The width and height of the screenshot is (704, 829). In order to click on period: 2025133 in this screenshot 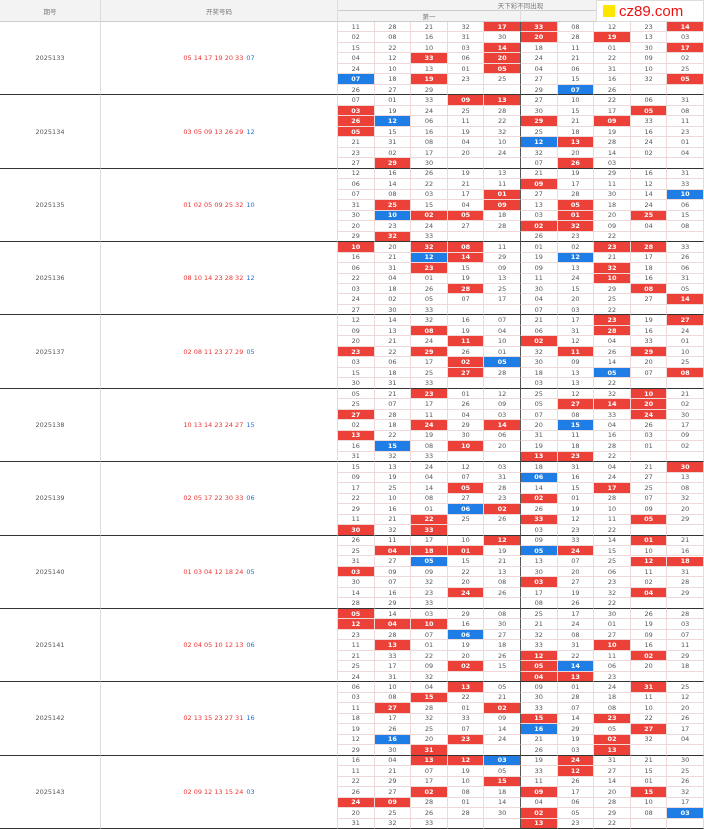, I will do `click(50, 59)`.